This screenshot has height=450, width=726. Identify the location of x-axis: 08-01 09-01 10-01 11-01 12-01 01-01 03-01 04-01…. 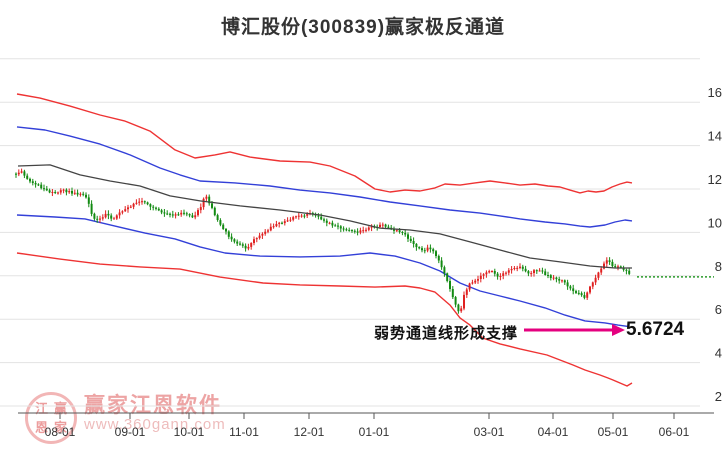
(366, 425).